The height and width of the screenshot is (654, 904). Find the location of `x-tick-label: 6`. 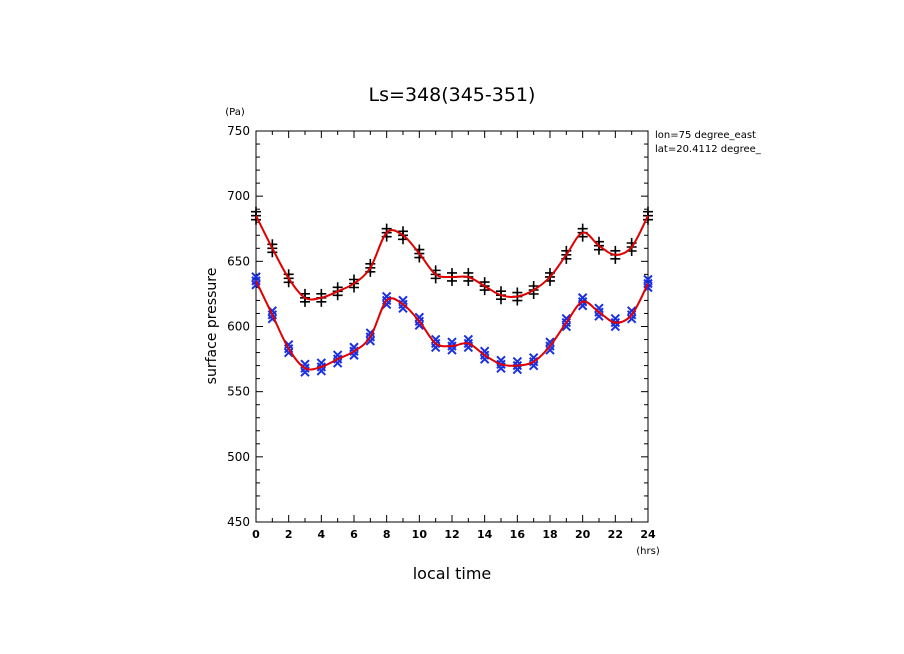

x-tick-label: 6 is located at coordinates (354, 534).